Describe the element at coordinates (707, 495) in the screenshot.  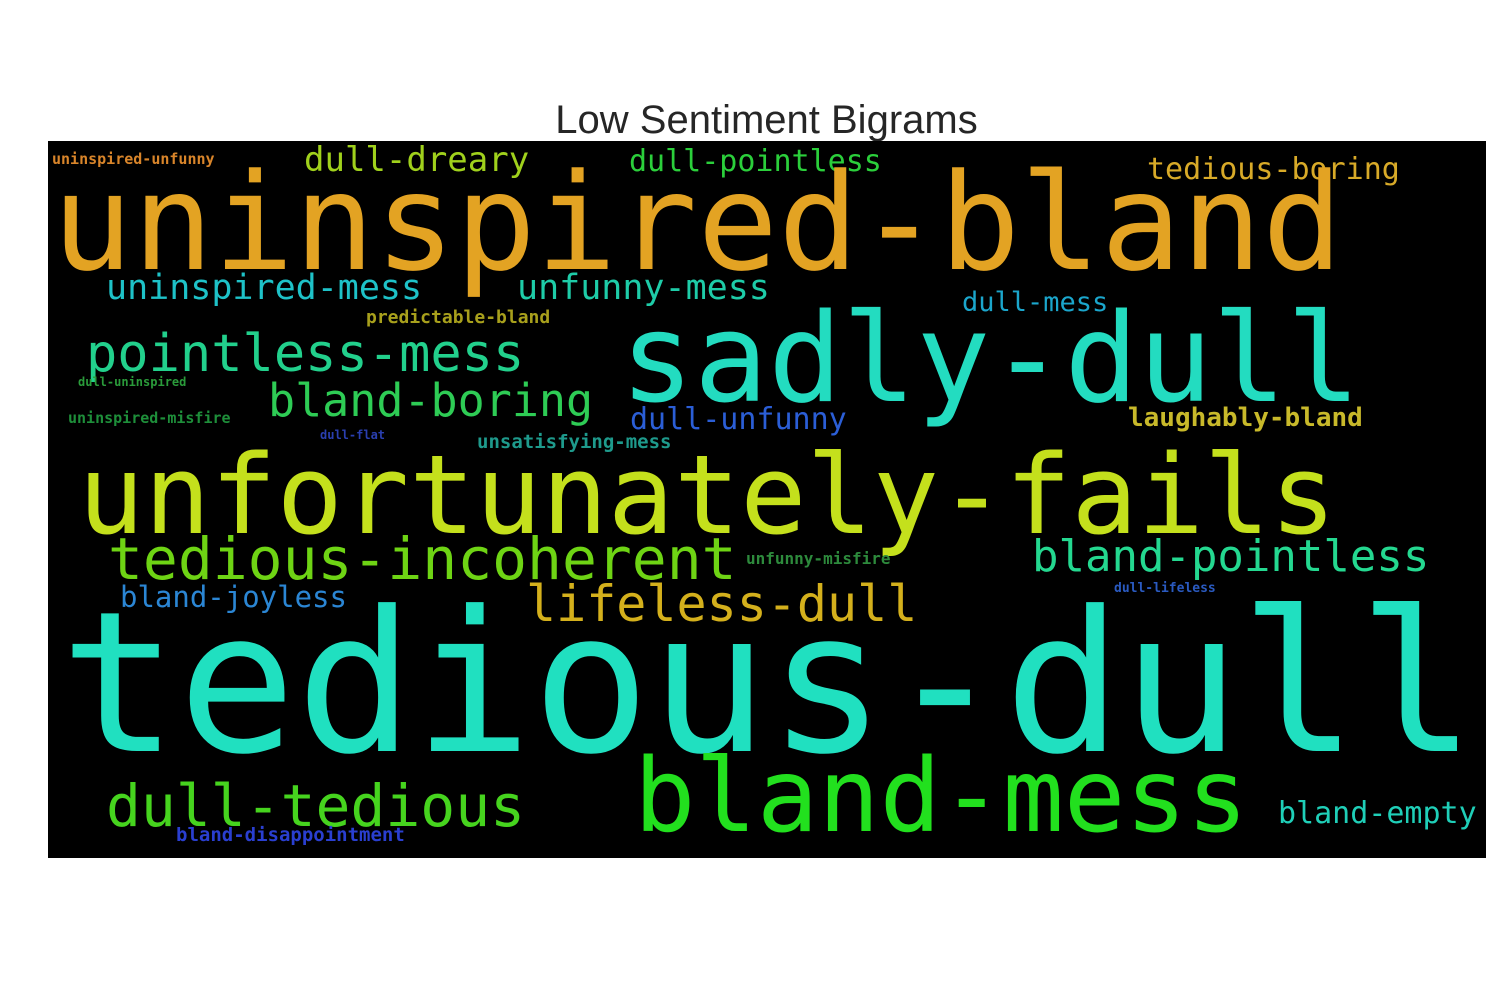
I see `word-unfortunately-fails: unfortunately-fails` at that location.